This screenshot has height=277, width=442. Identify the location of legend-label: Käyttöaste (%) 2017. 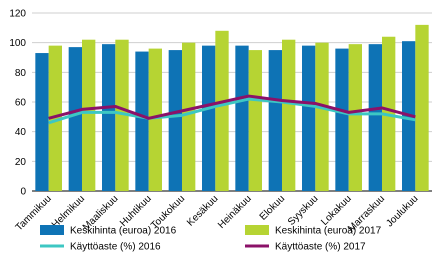
(320, 247).